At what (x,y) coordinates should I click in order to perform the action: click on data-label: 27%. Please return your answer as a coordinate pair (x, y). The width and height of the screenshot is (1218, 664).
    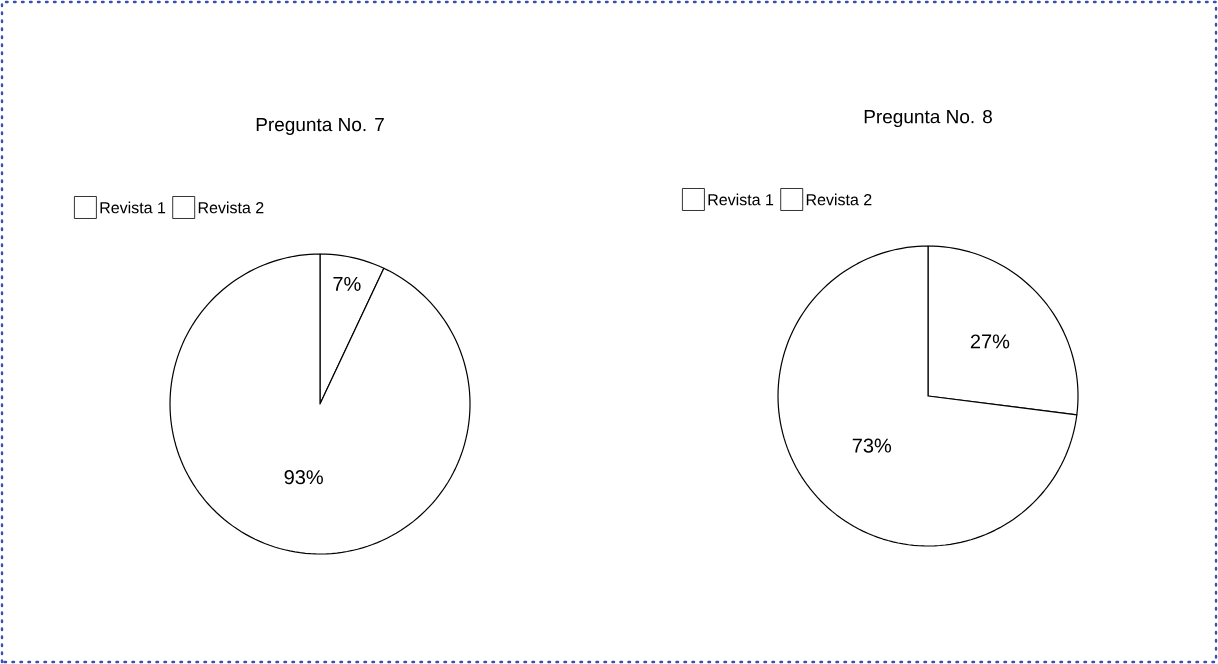
    Looking at the image, I should click on (990, 341).